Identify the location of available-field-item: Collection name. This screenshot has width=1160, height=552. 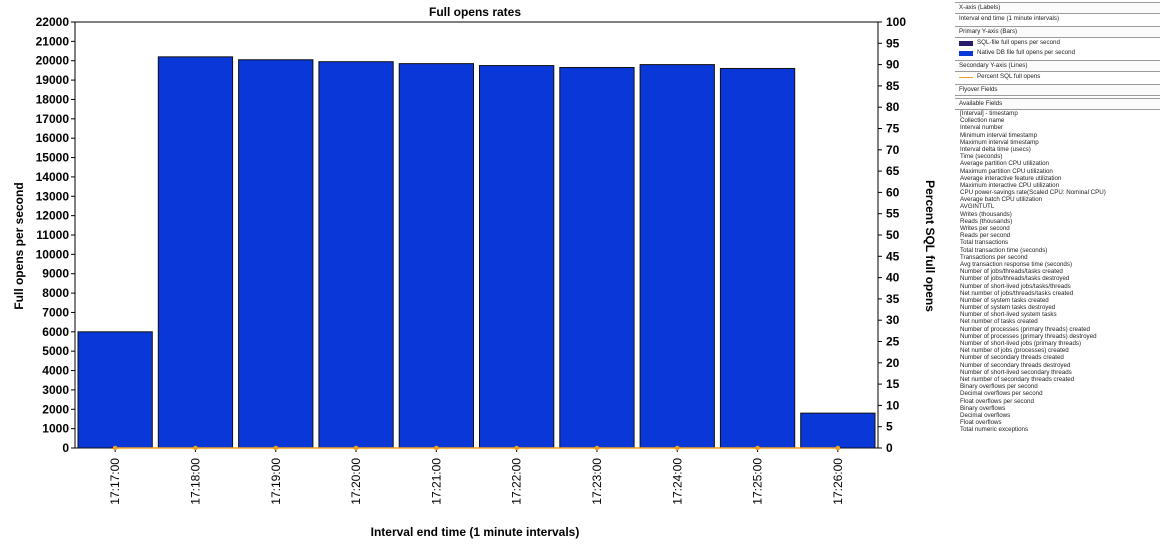
(982, 121).